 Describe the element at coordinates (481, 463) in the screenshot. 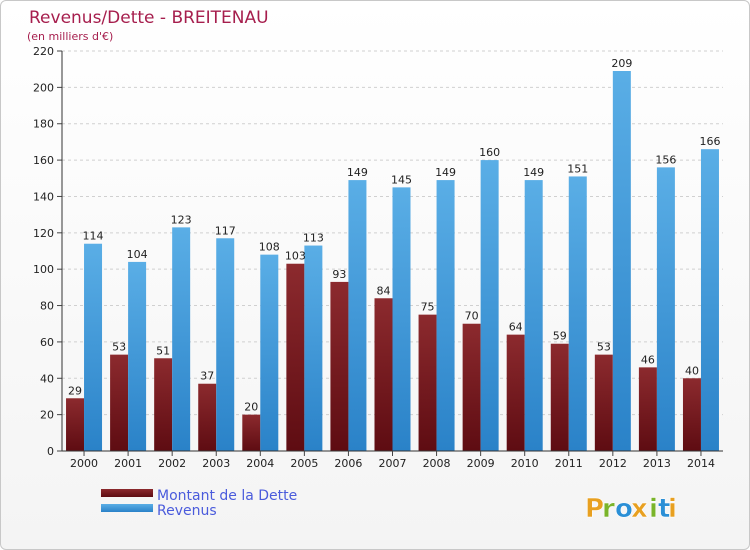

I see `x-tick-label: 2009` at that location.